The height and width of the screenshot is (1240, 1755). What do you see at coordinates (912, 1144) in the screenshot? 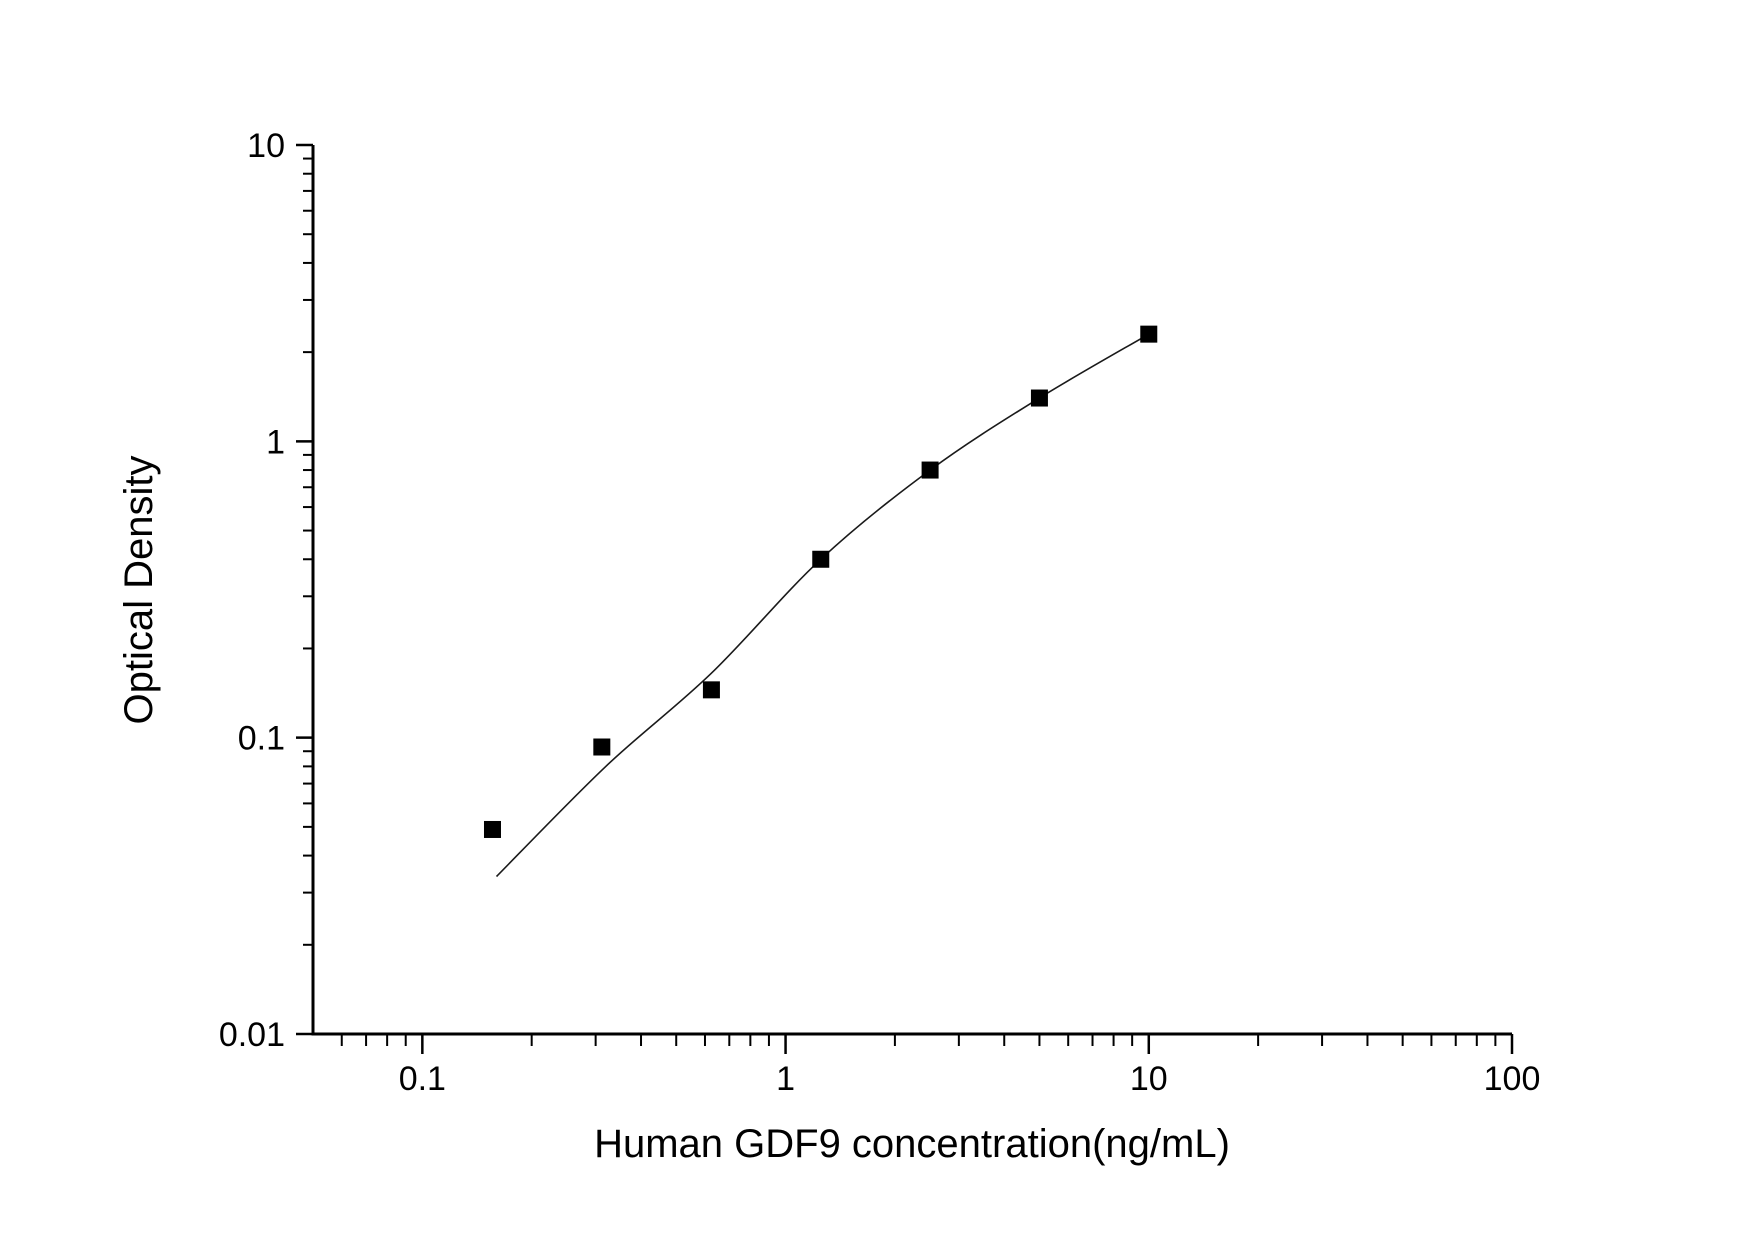
I see `x-axis-title: Human GDF9 concentration(ng/mL)` at bounding box center [912, 1144].